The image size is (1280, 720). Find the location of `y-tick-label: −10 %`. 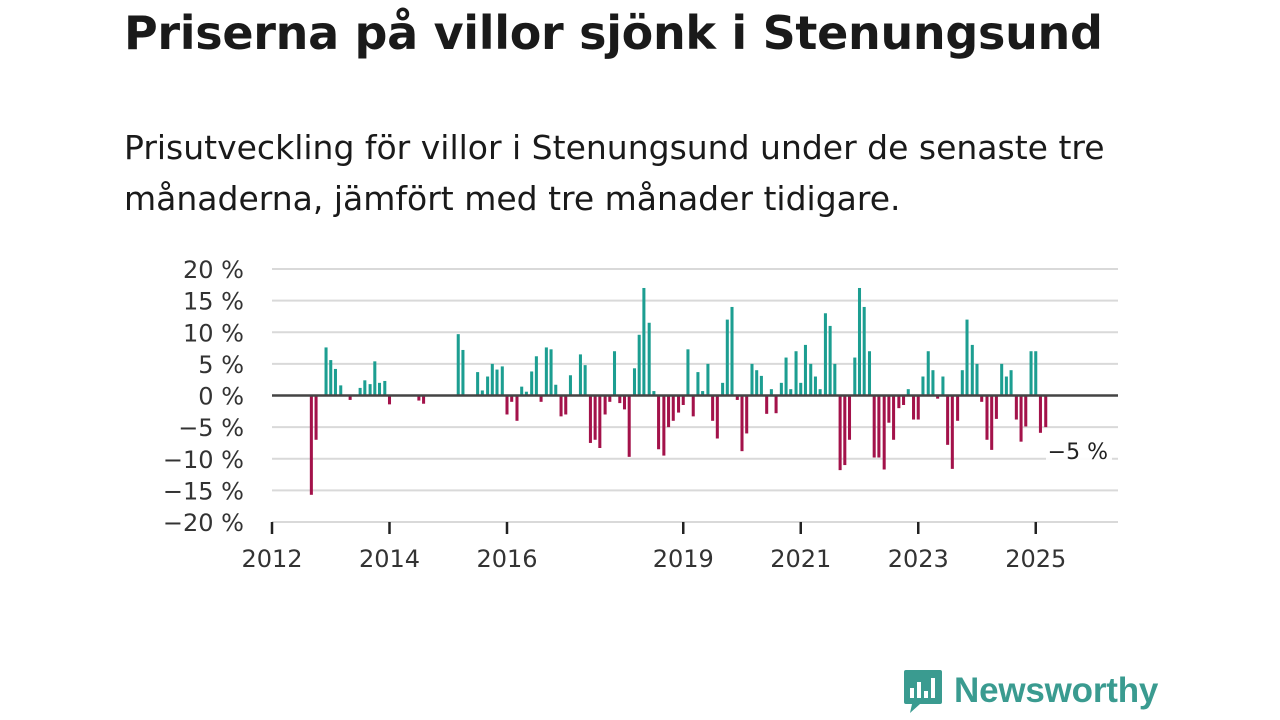

y-tick-label: −10 % is located at coordinates (203, 460).